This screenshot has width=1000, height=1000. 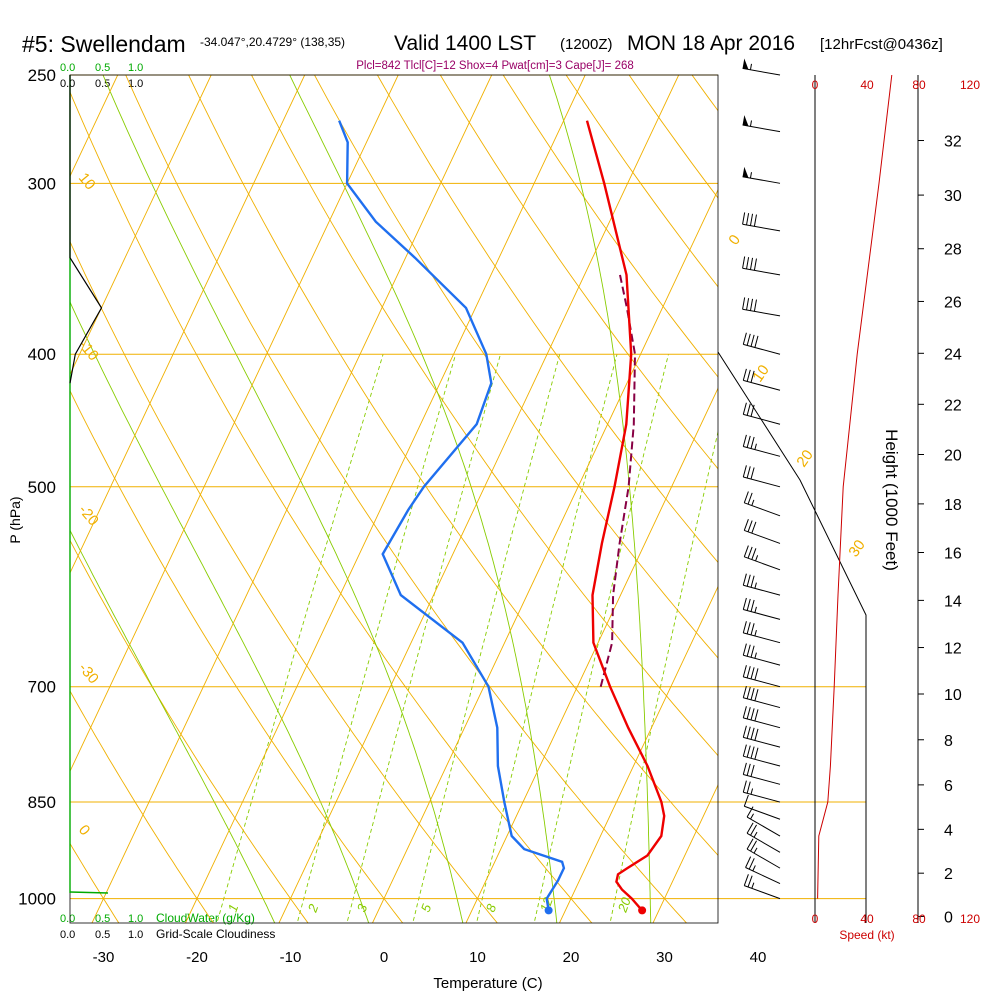 What do you see at coordinates (948, 741) in the screenshot?
I see `height-tick: 8` at bounding box center [948, 741].